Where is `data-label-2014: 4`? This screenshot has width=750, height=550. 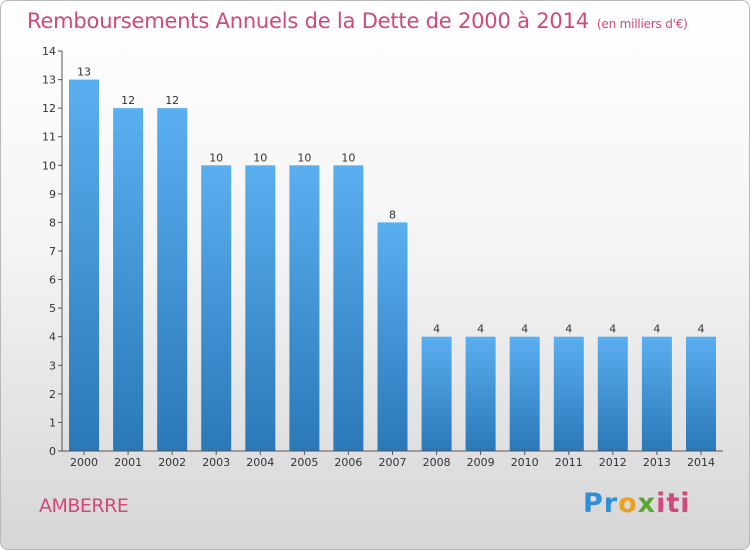 data-label-2014: 4 is located at coordinates (701, 329).